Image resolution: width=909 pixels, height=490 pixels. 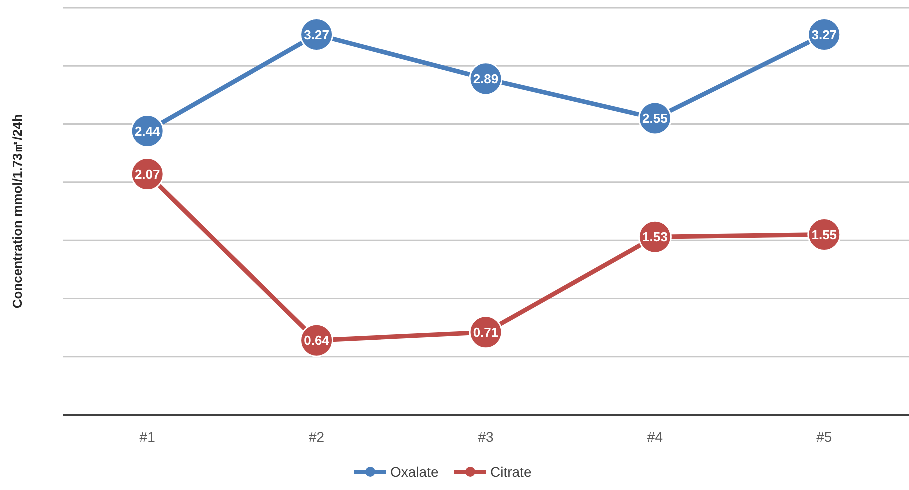 I want to click on legend-label: Citrate, so click(x=511, y=472).